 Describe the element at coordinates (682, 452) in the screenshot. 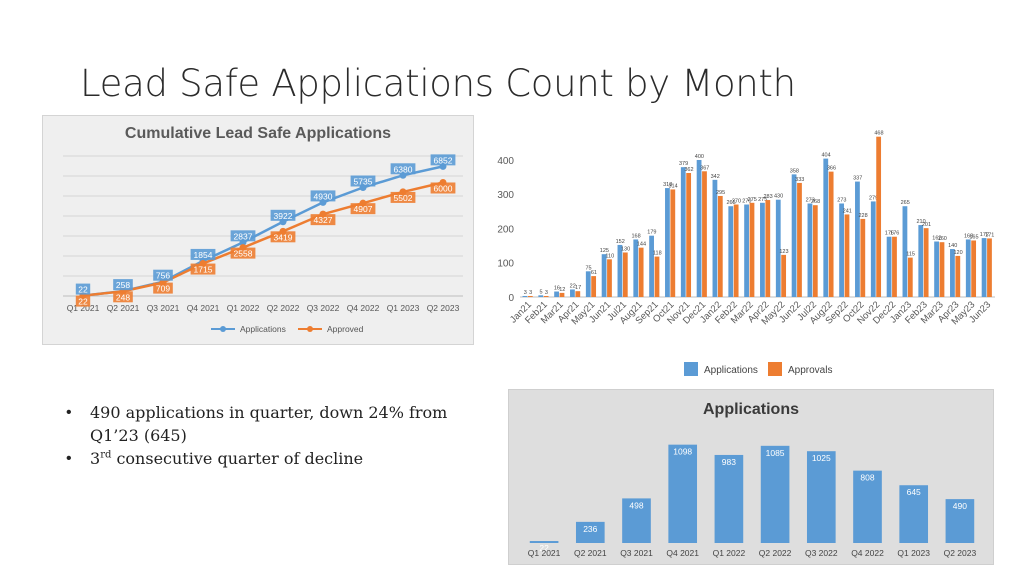

I see `bar-value-label: 1098` at that location.